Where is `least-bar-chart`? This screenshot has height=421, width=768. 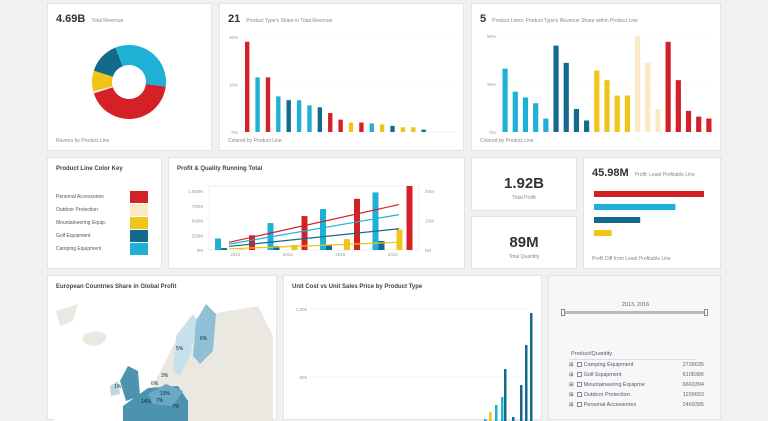 least-bar-chart is located at coordinates (653, 214).